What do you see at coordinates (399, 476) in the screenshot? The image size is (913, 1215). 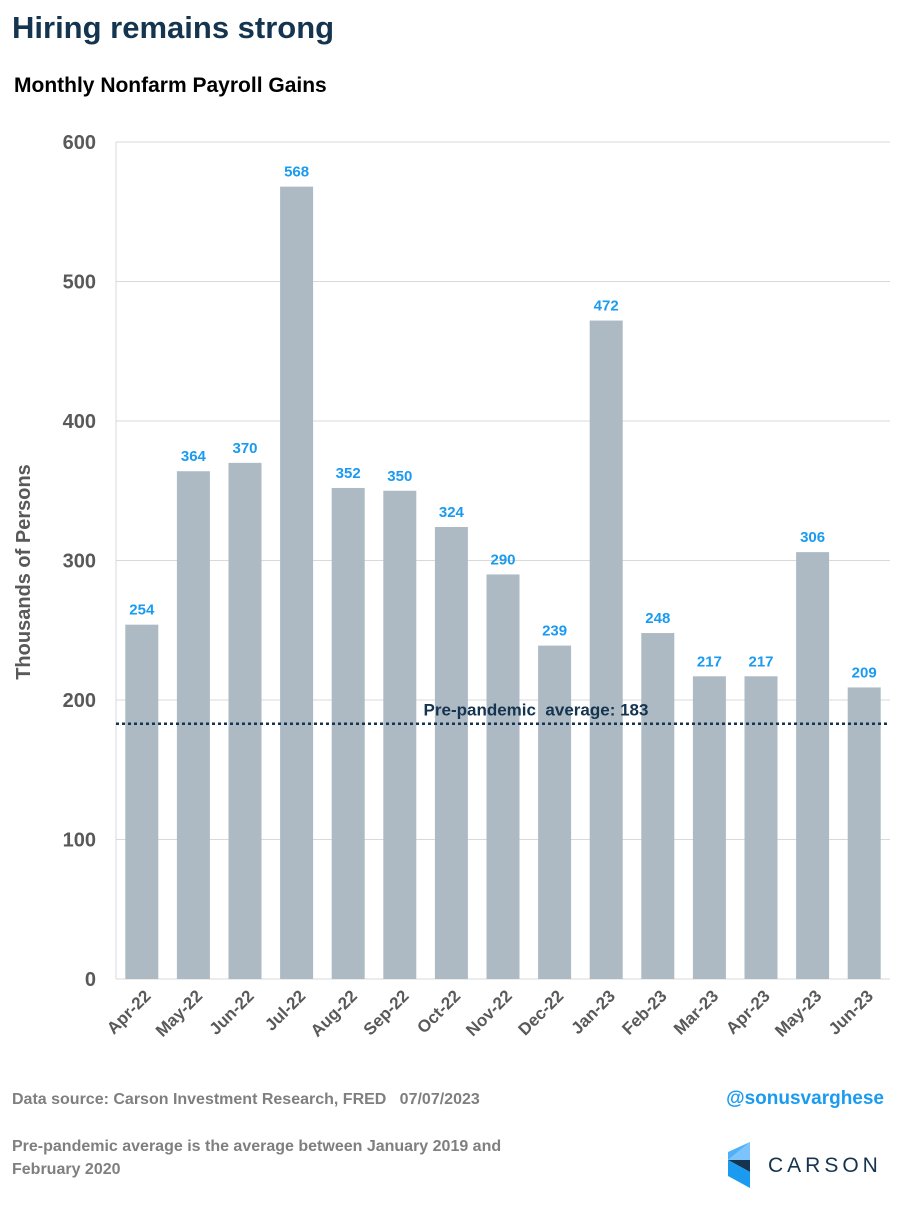 I see `data-label: 350` at bounding box center [399, 476].